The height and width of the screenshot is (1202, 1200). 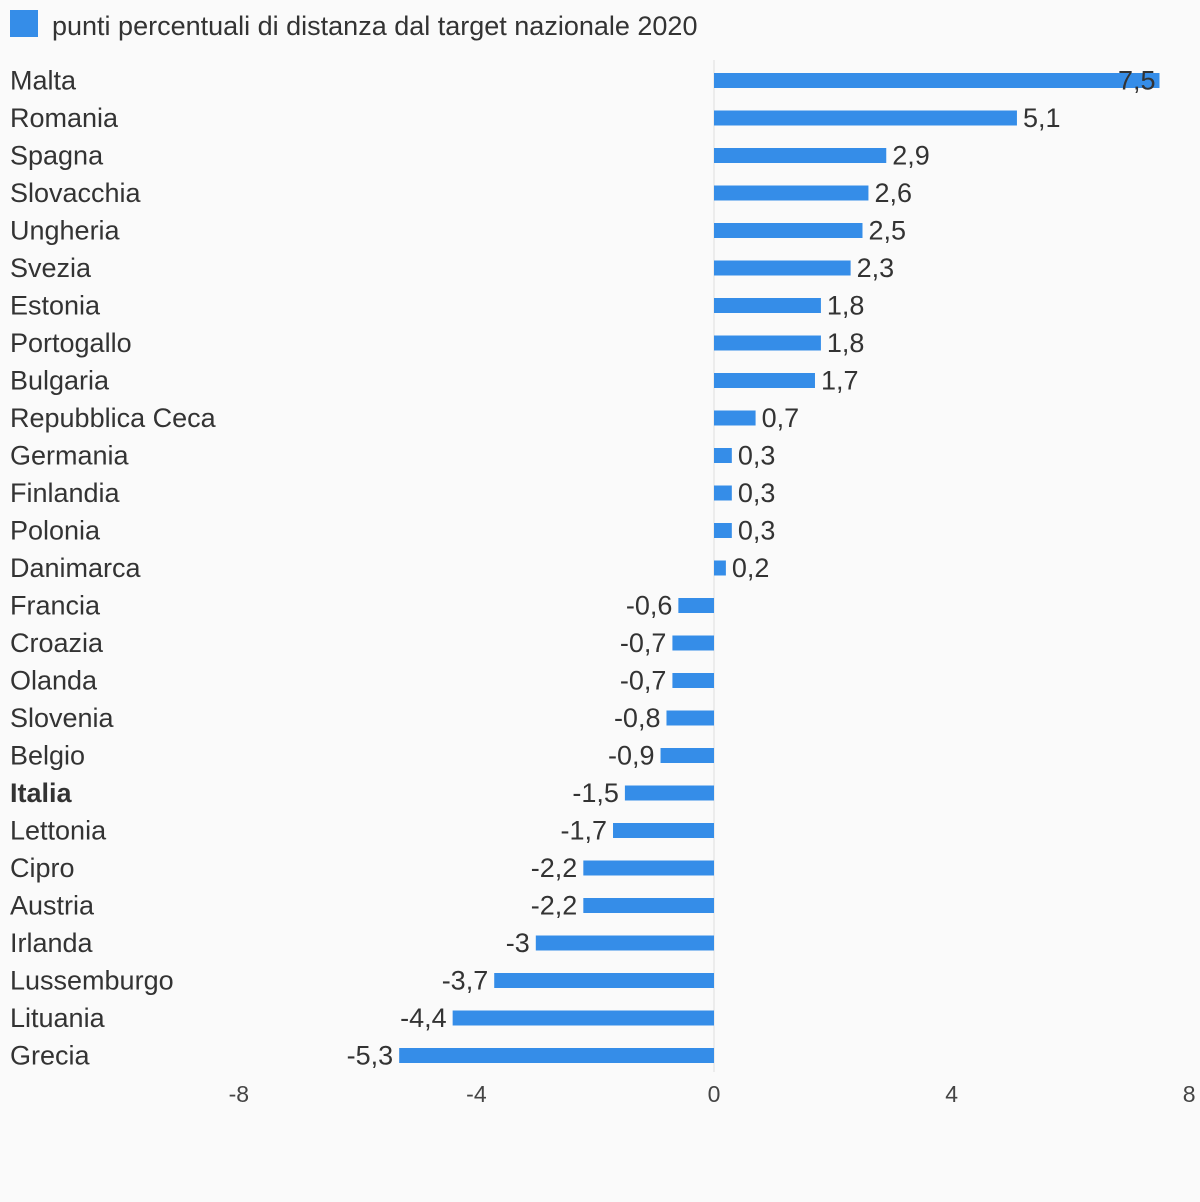 I want to click on category-label: Repubblica Ceca, so click(x=113, y=418).